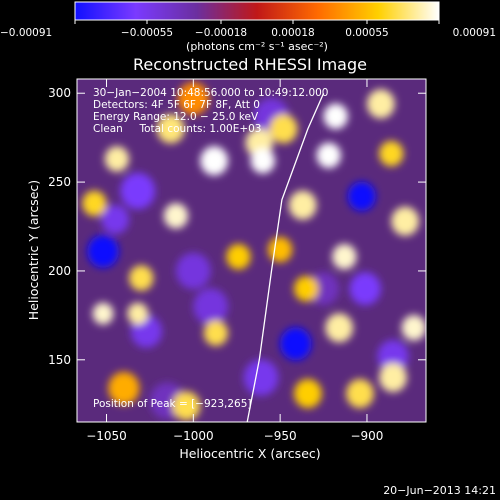 Image resolution: width=500 pixels, height=500 pixels. Describe the element at coordinates (366, 33) in the screenshot. I see `colorbar-tick-label: 0.00055` at that location.